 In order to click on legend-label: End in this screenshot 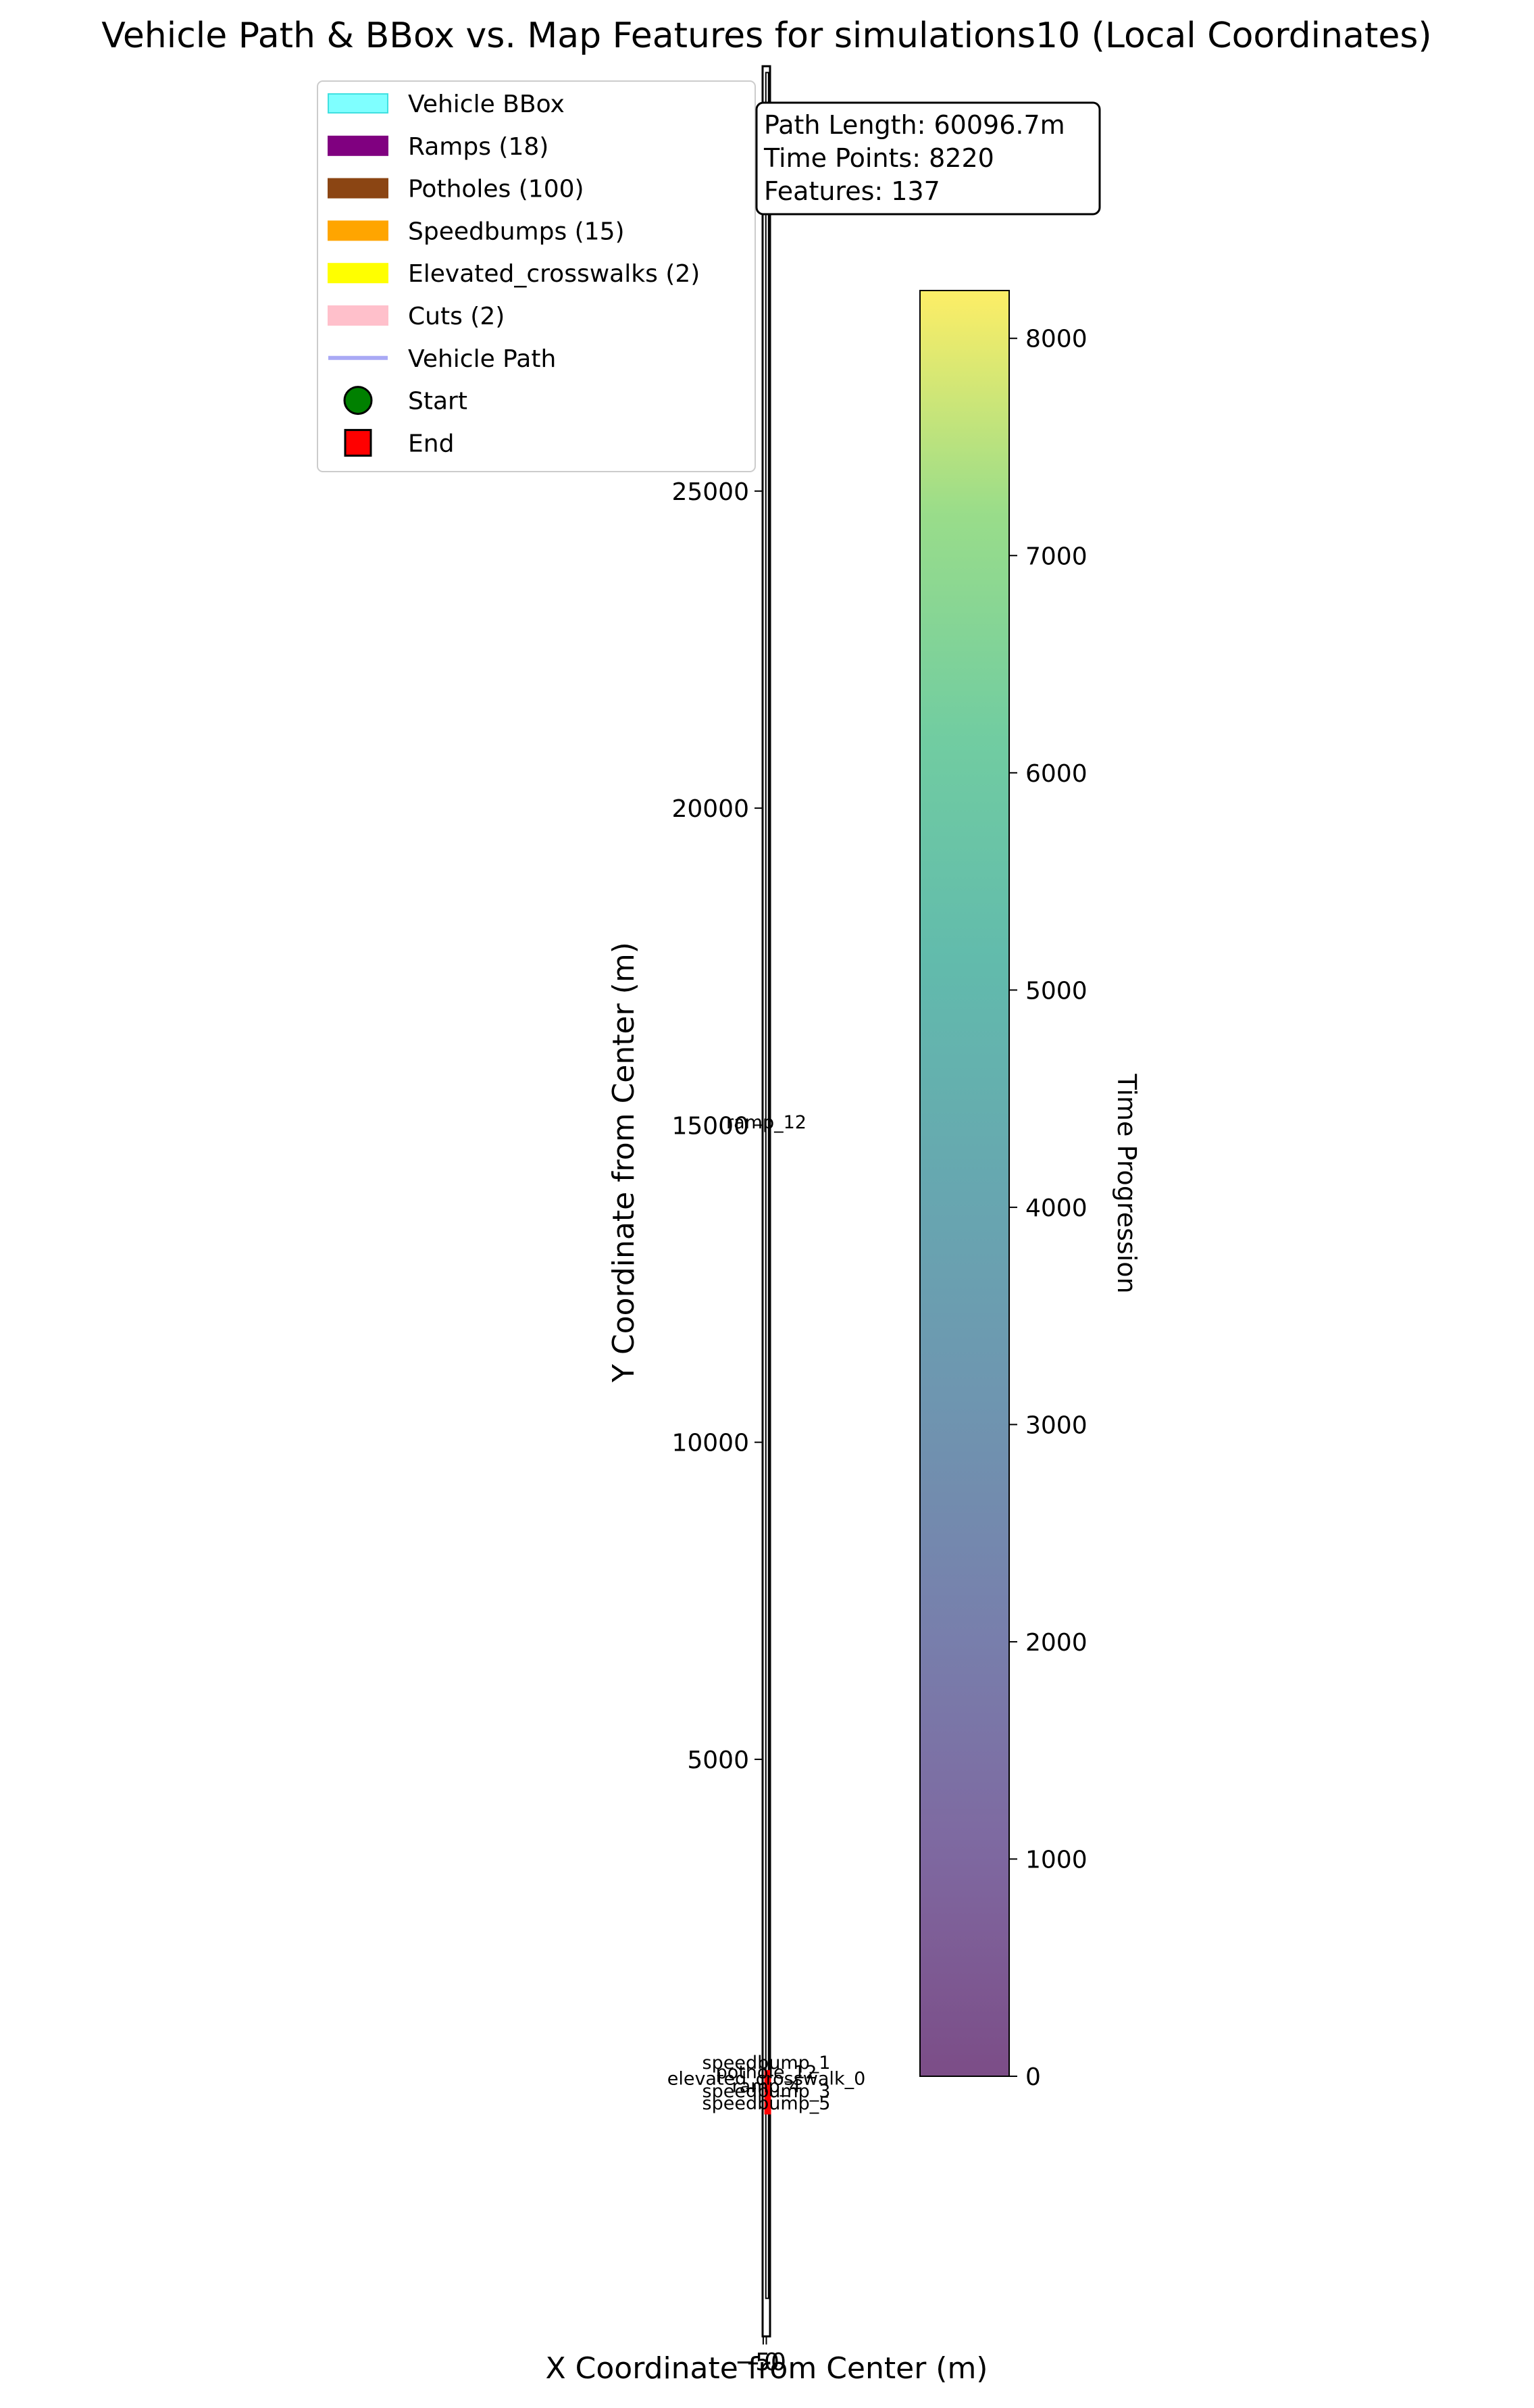, I will do `click(431, 444)`.